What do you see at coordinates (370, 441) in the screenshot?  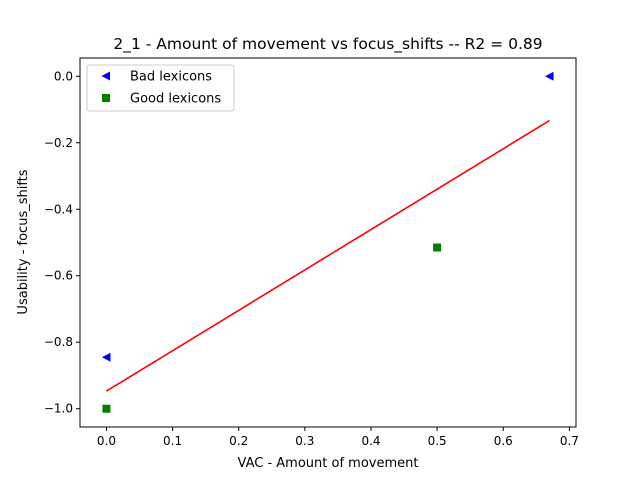 I see `x-tick-label: 0.4` at bounding box center [370, 441].